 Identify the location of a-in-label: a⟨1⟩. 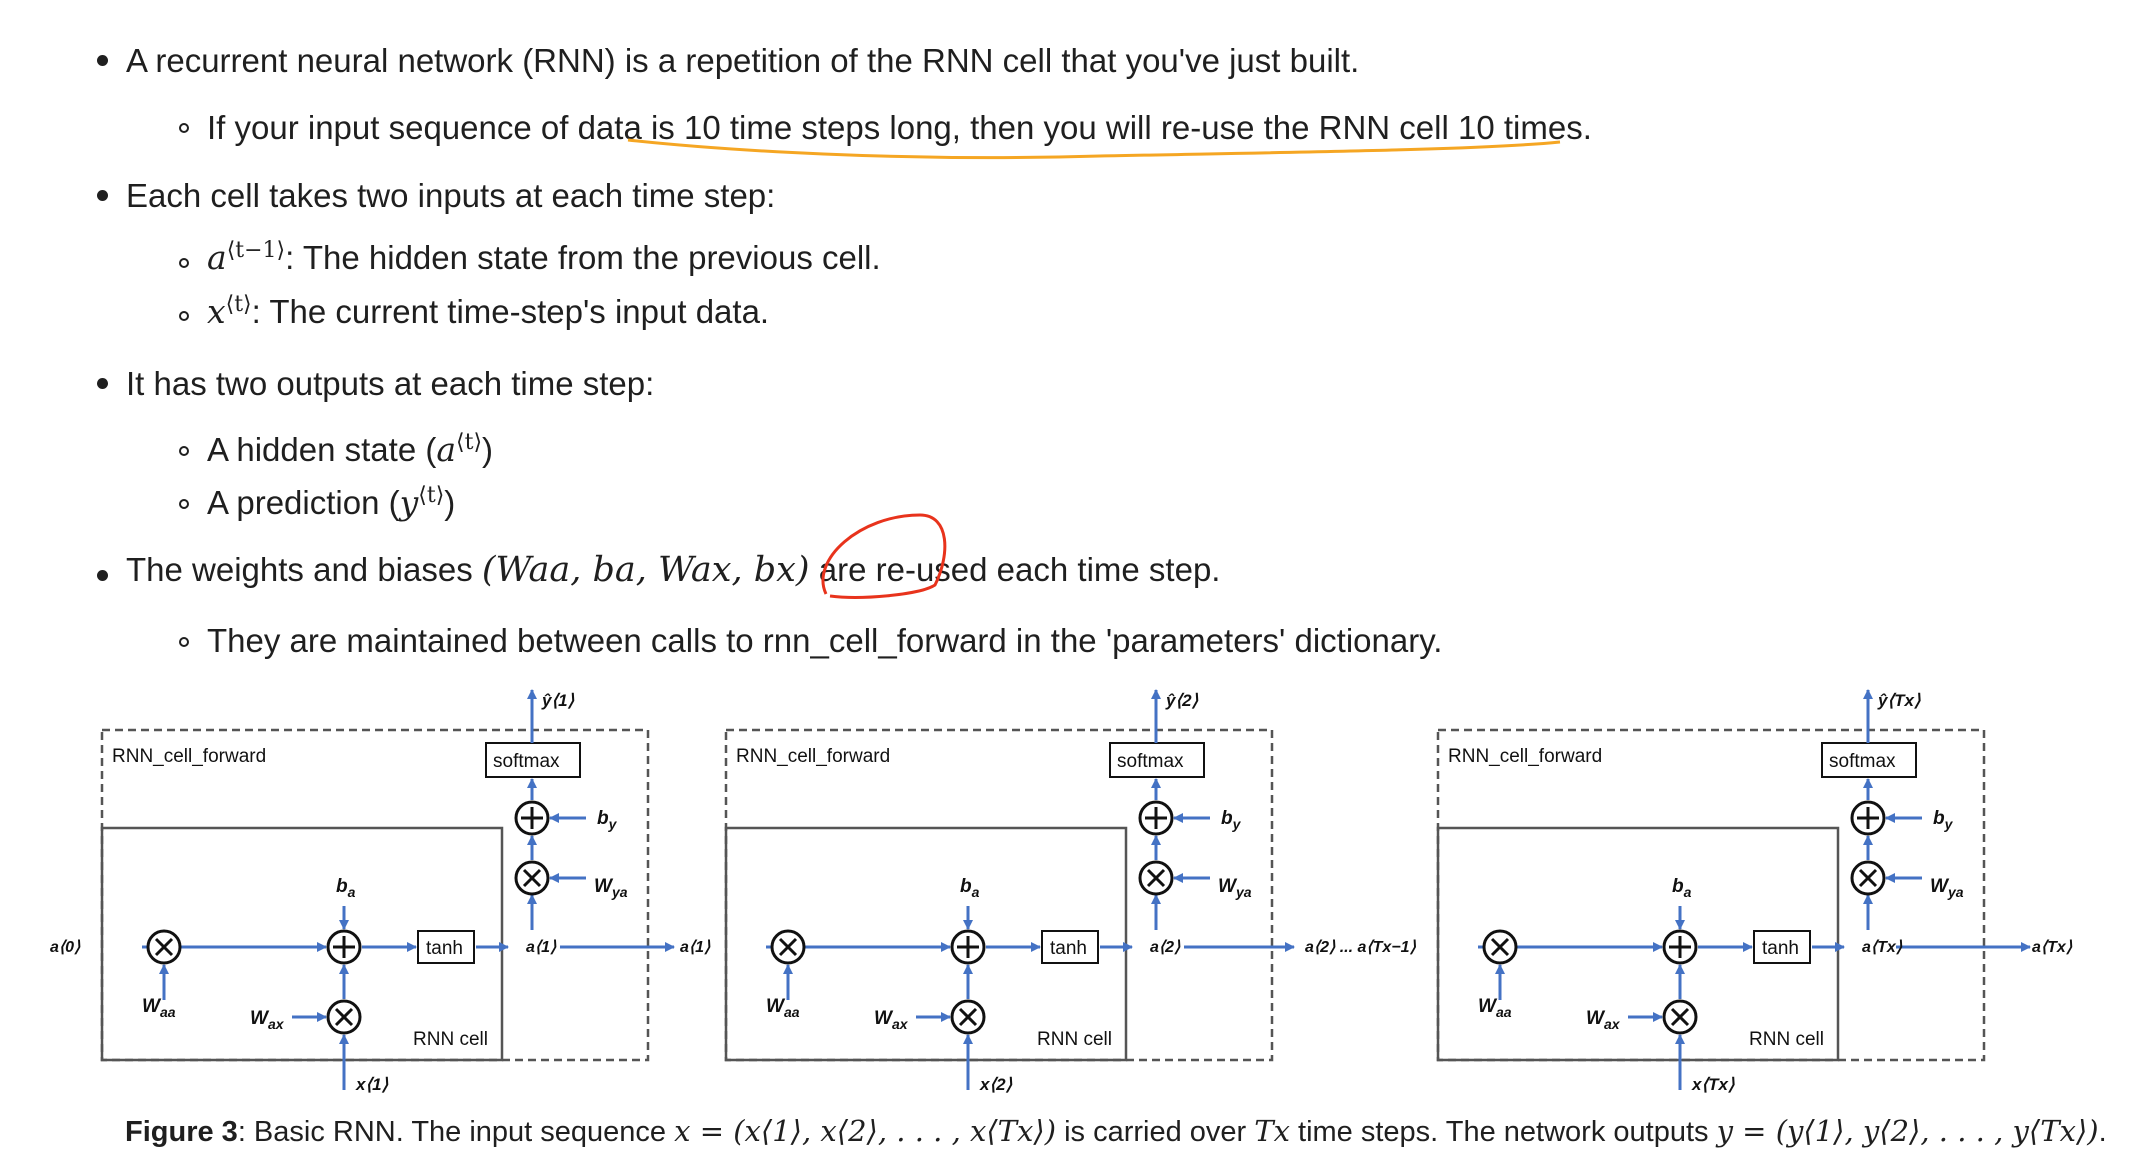
(695, 947).